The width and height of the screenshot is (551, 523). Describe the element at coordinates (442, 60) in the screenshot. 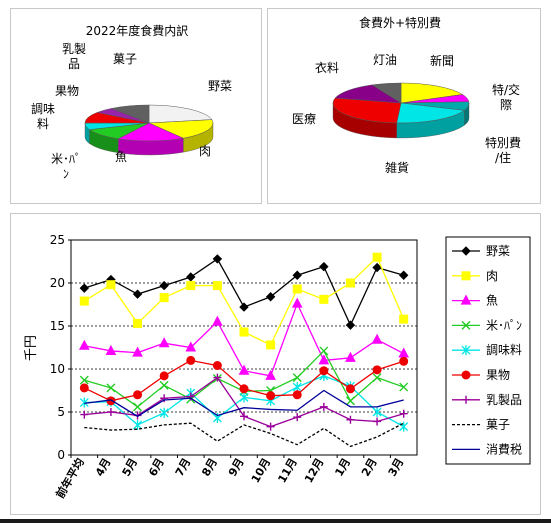

I see `pie-other-label-shinbun: 新聞` at that location.